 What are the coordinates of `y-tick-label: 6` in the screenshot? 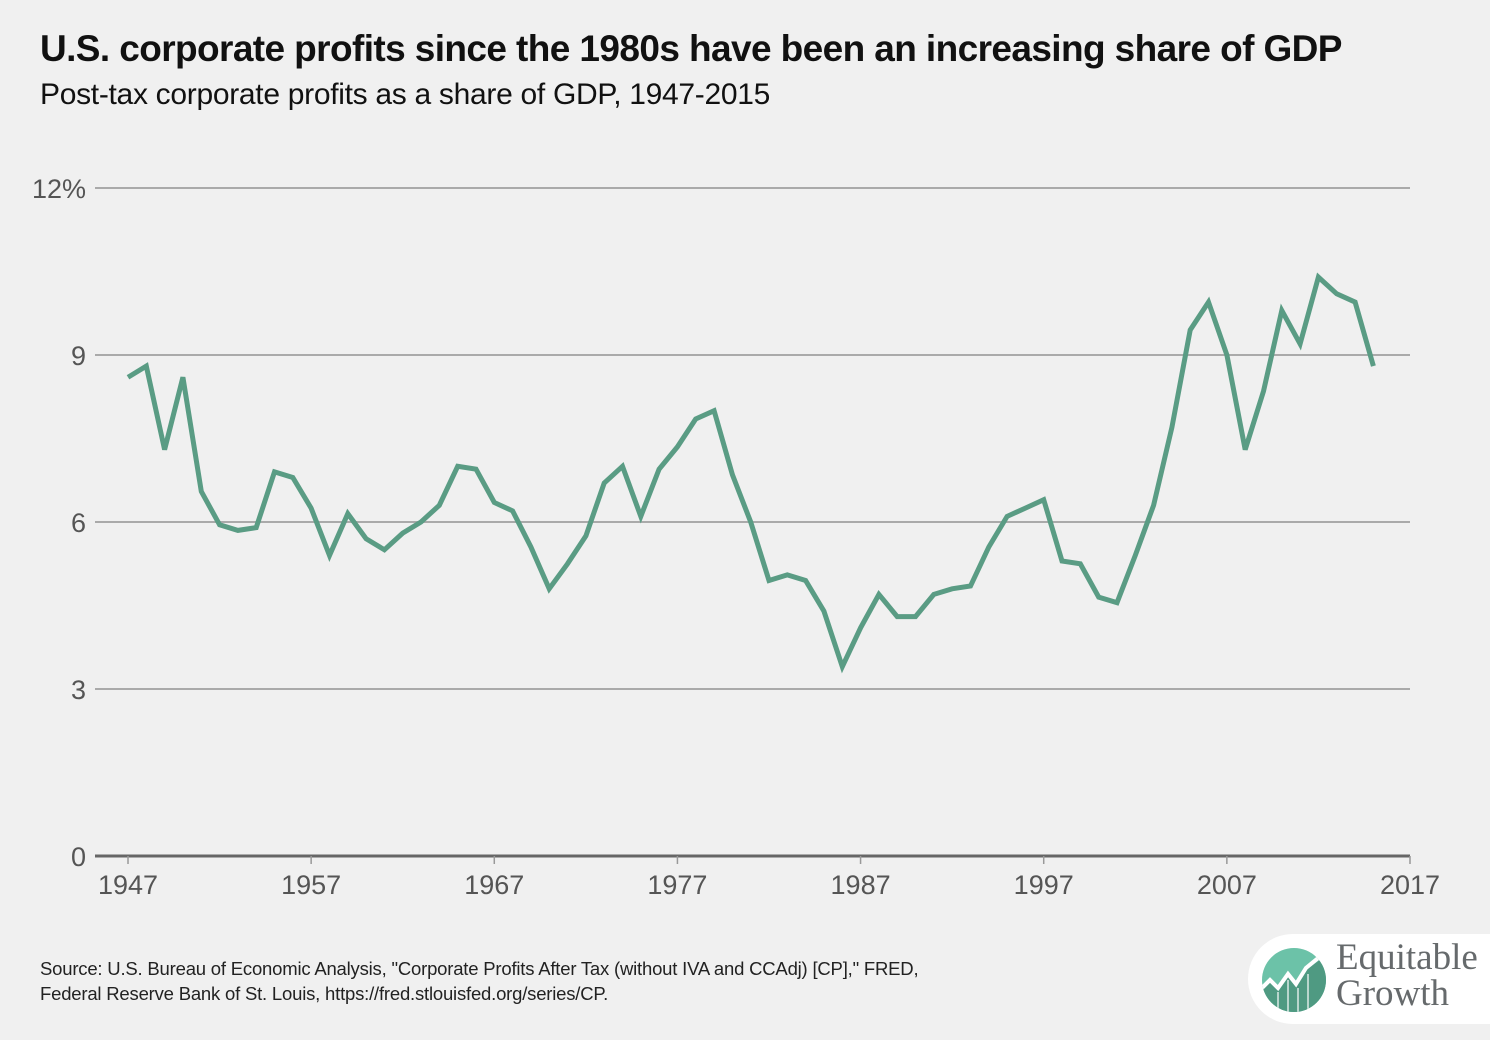 It's located at (78, 523).